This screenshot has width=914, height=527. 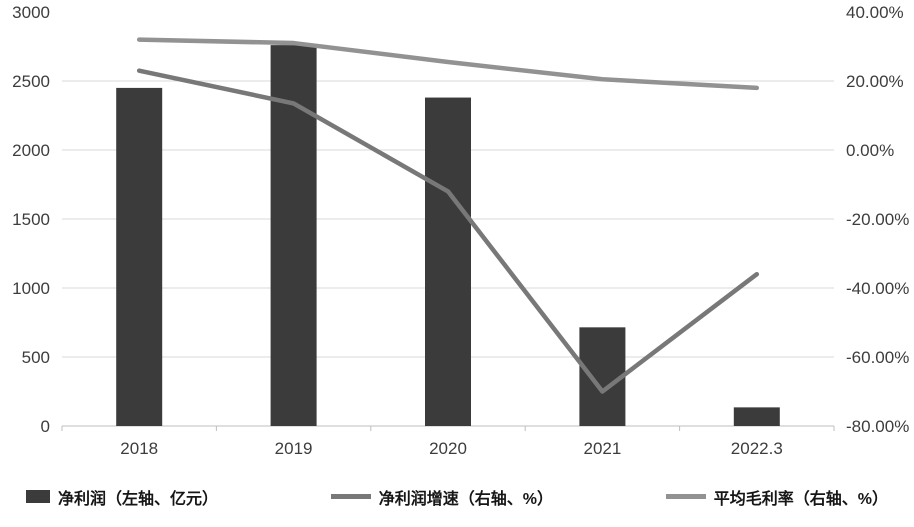 What do you see at coordinates (800, 499) in the screenshot?
I see `legend-label-gross-margin: 平均毛利率（右轴、%）` at bounding box center [800, 499].